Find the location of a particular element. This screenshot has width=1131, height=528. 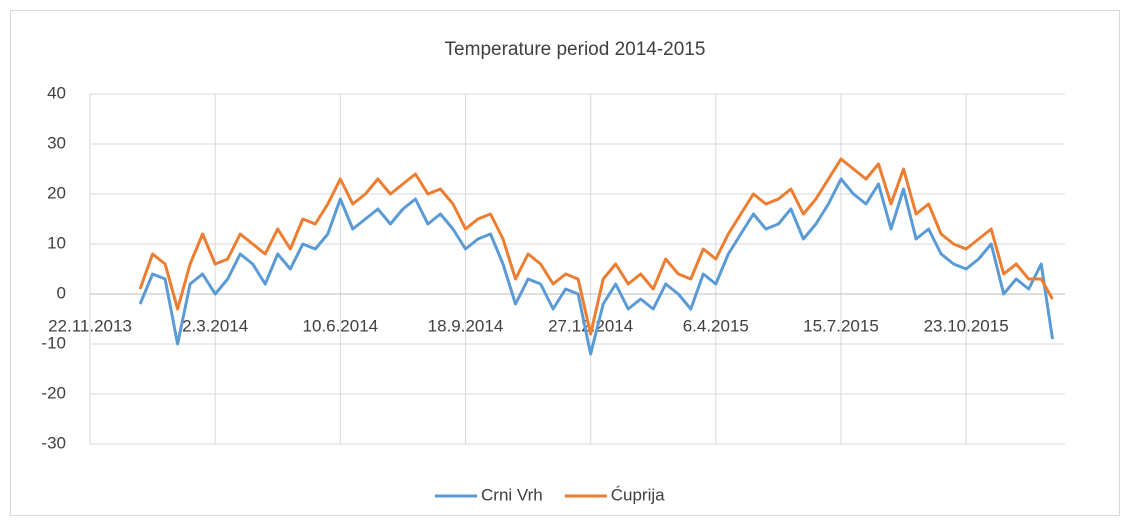

y-tick-label: 20 is located at coordinates (56, 192).